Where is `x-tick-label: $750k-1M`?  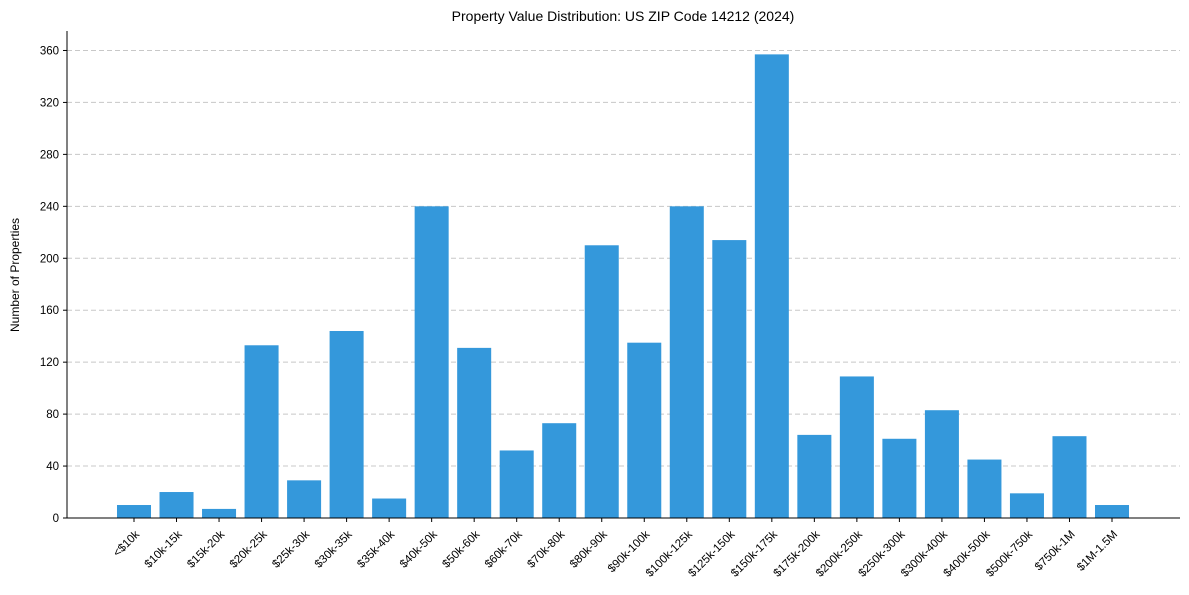 x-tick-label: $750k-1M is located at coordinates (1055, 551).